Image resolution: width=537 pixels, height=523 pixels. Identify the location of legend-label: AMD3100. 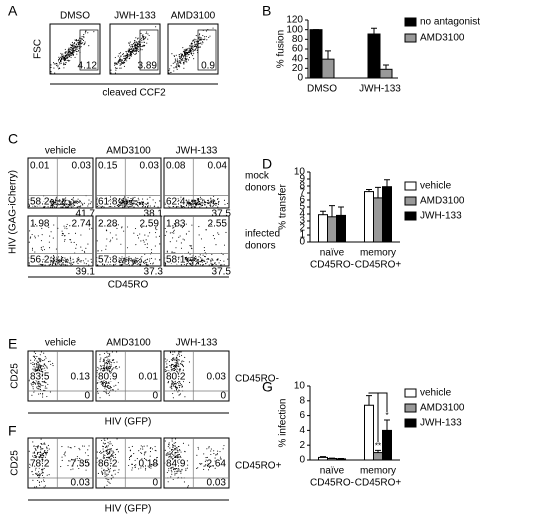
(442, 201).